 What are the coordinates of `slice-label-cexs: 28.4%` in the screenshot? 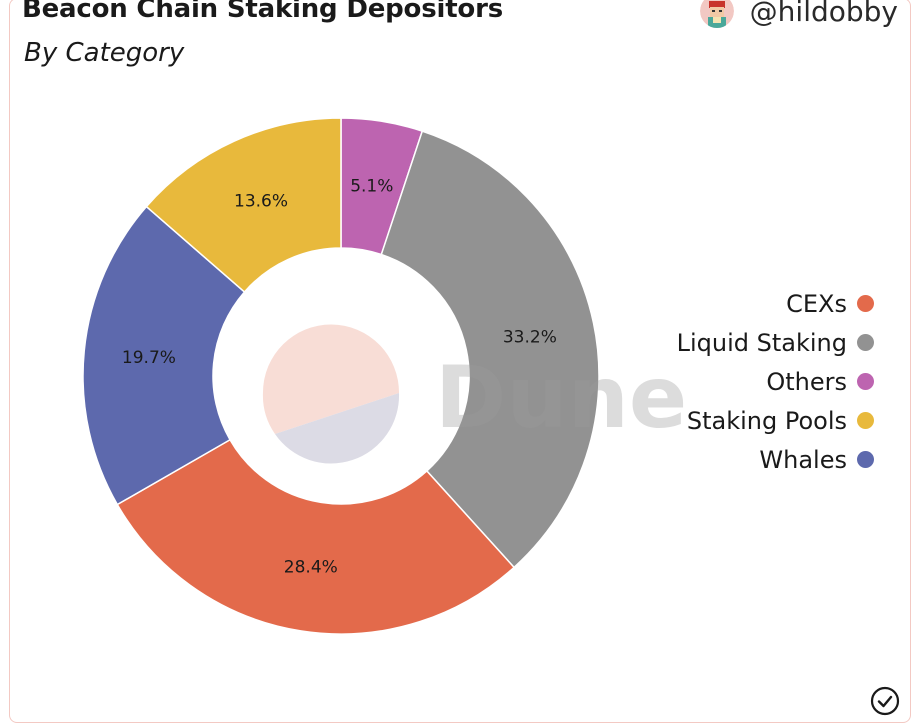 It's located at (311, 568).